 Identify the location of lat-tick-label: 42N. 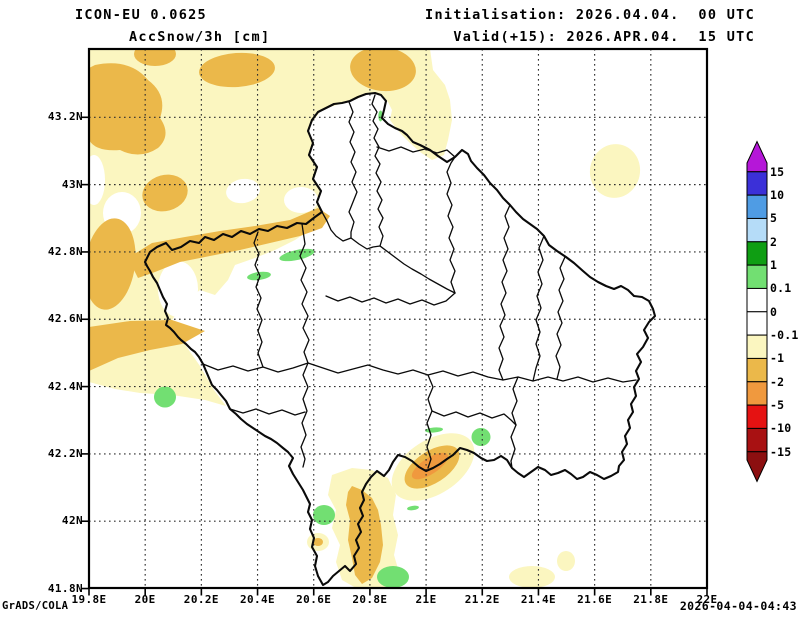
(72, 521).